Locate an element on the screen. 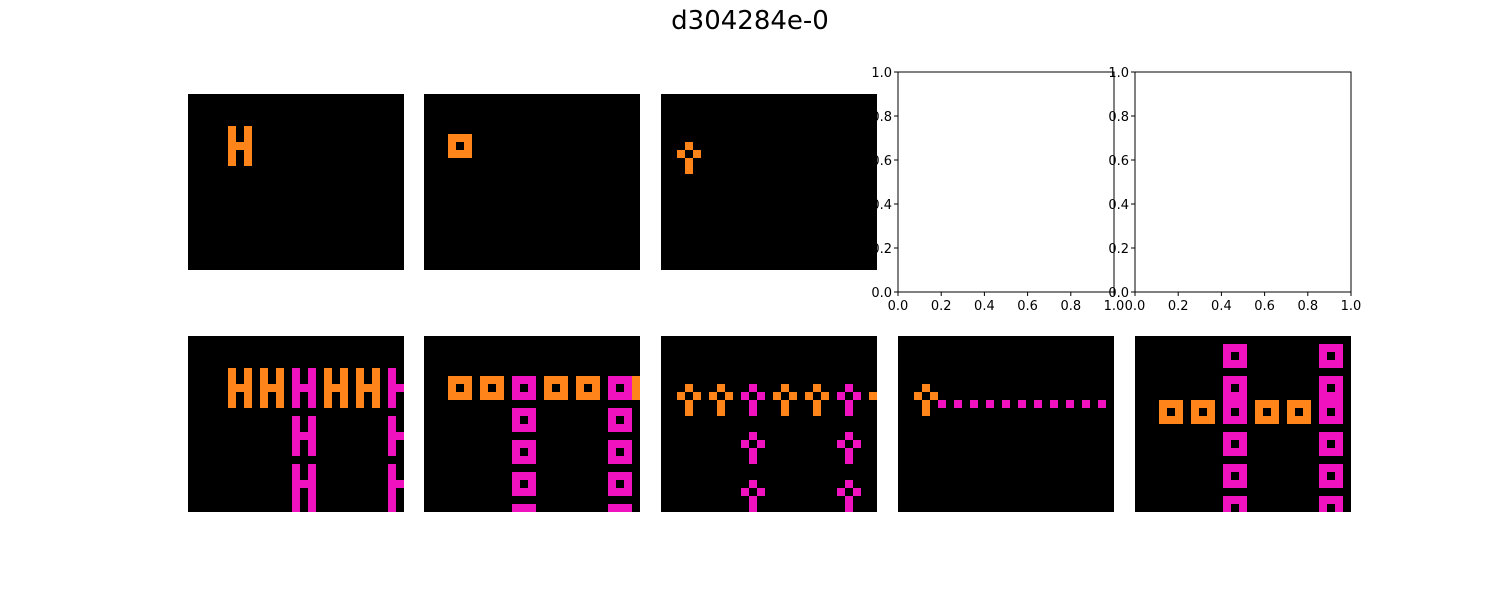  empty-axes-3: 0.00.0 0.2 0.2 0.4 0.4 0.6 0.6 0.8 0.8 1.0 1.0 is located at coordinates (997, 190).